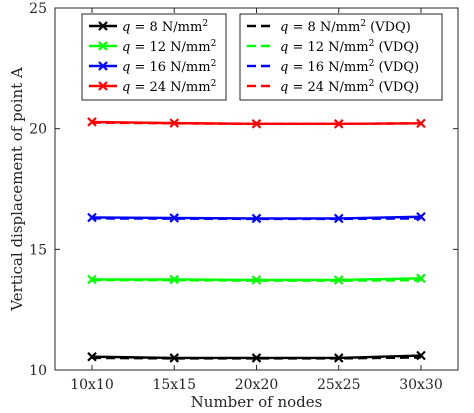 The width and height of the screenshot is (474, 413). What do you see at coordinates (38, 130) in the screenshot?
I see `y-tick-label: 20` at bounding box center [38, 130].